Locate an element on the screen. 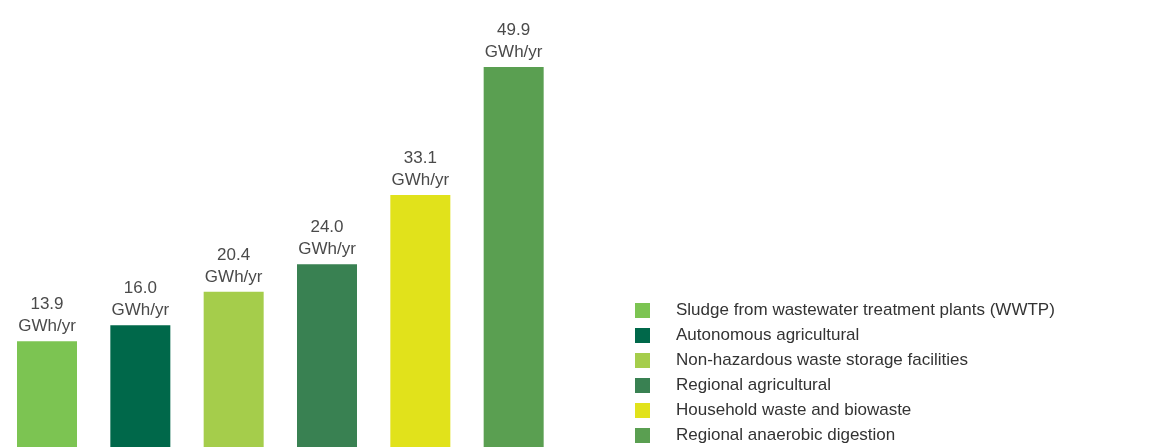  data-label: 24.0 GWh/yr is located at coordinates (327, 238).